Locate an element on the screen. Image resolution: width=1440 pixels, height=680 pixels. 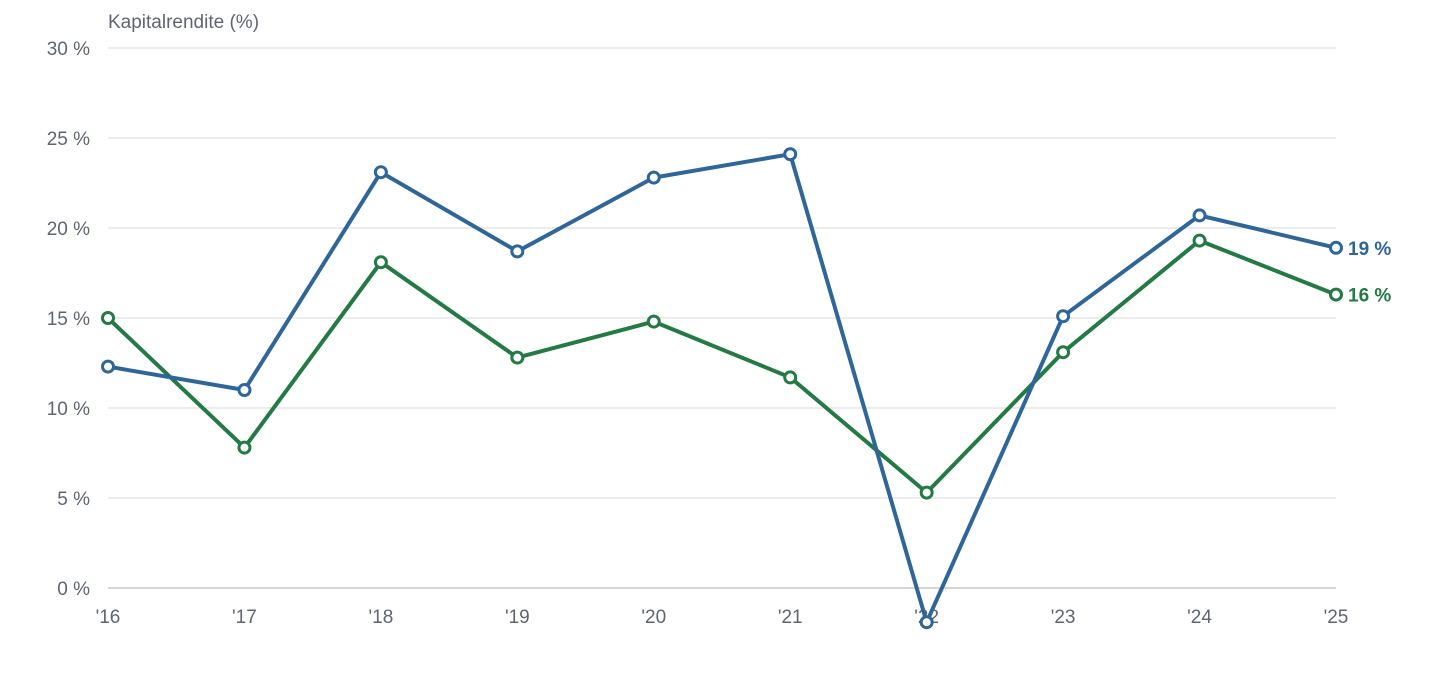
x-tick-label: '17 is located at coordinates (244, 617).